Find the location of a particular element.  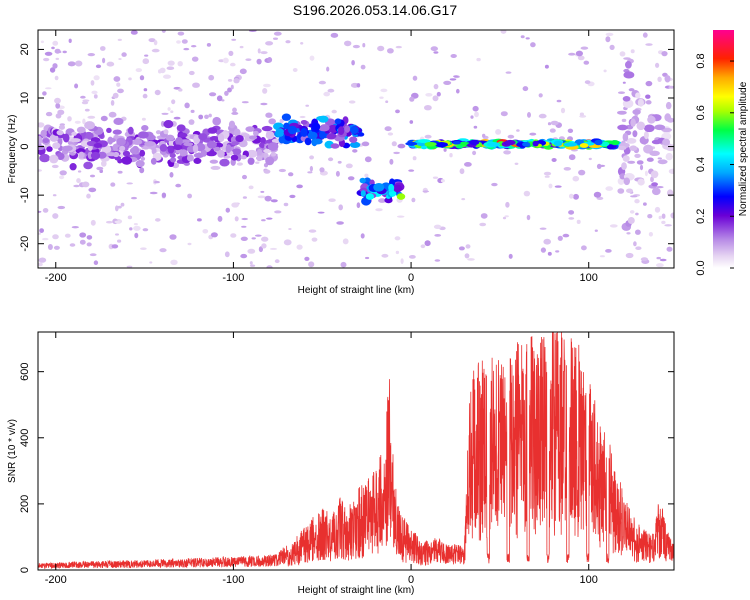

colorbar-gradient is located at coordinates (723, 149).